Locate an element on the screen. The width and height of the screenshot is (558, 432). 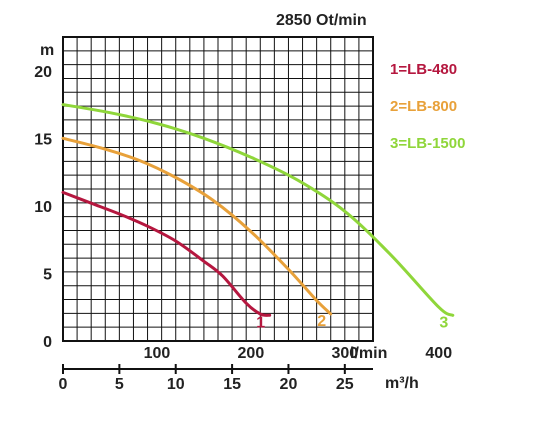
x-axis-m3h-tick-labels: 0 5 10 15 20 25 is located at coordinates (206, 378).